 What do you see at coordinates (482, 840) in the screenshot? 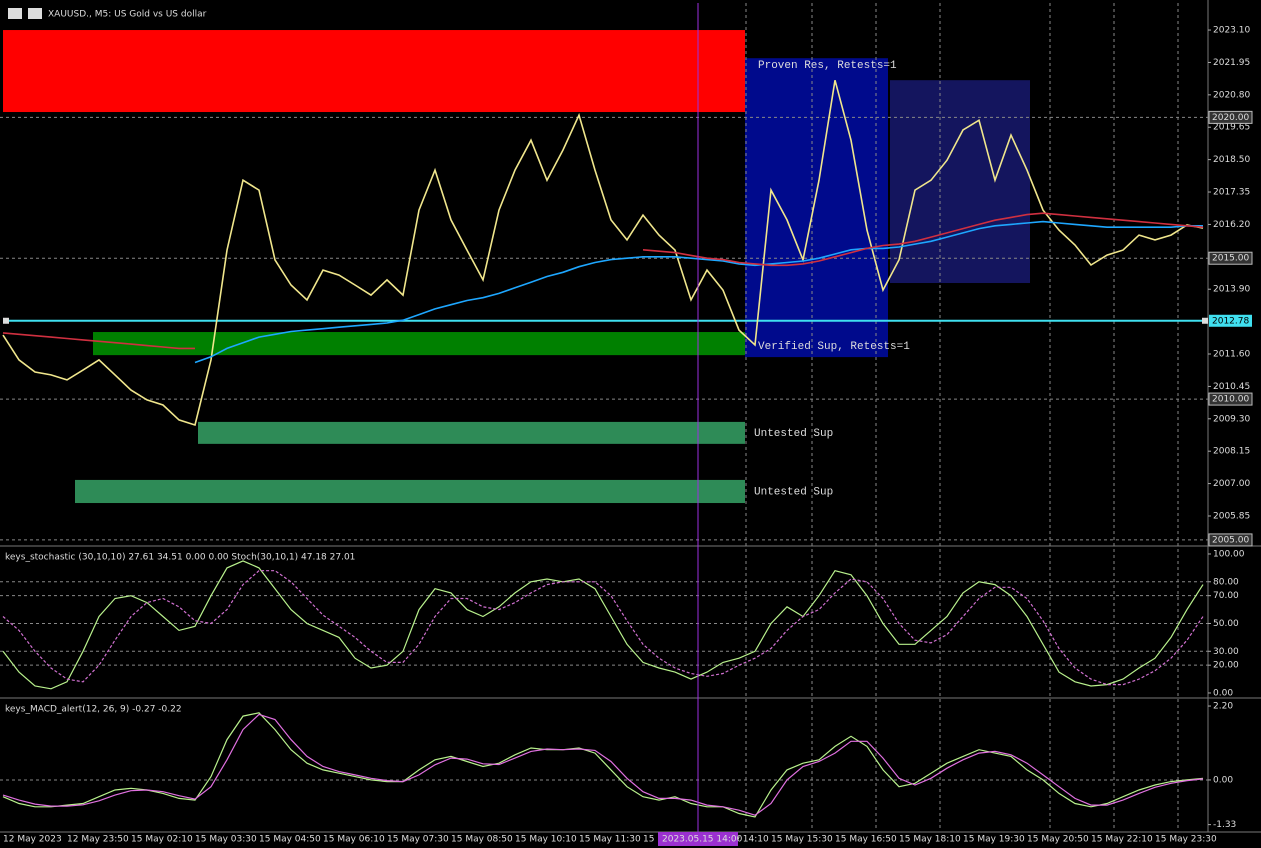
I see `x-tick-label: 15 May 08:50` at bounding box center [482, 840].